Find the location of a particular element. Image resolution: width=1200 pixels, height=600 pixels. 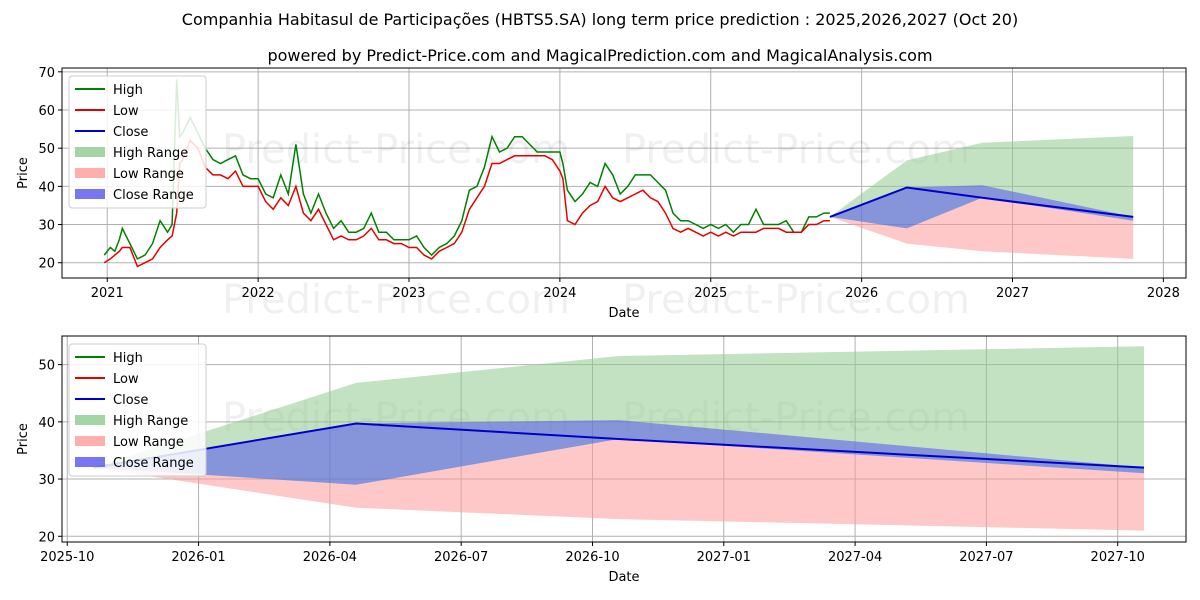

panel1-low-range-band is located at coordinates (981, 228).